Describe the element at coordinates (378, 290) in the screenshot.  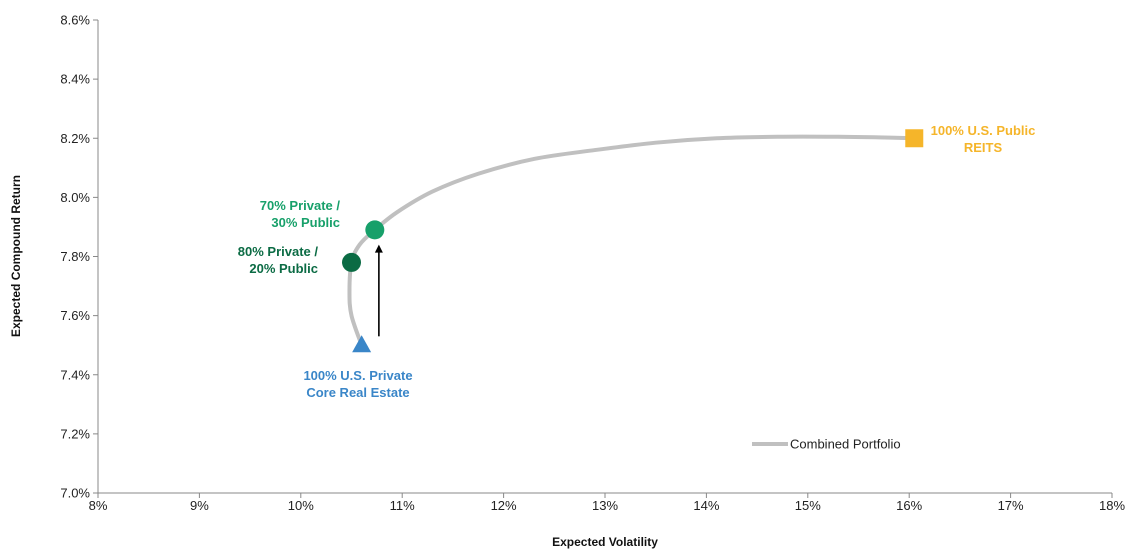
I see `annotations` at that location.